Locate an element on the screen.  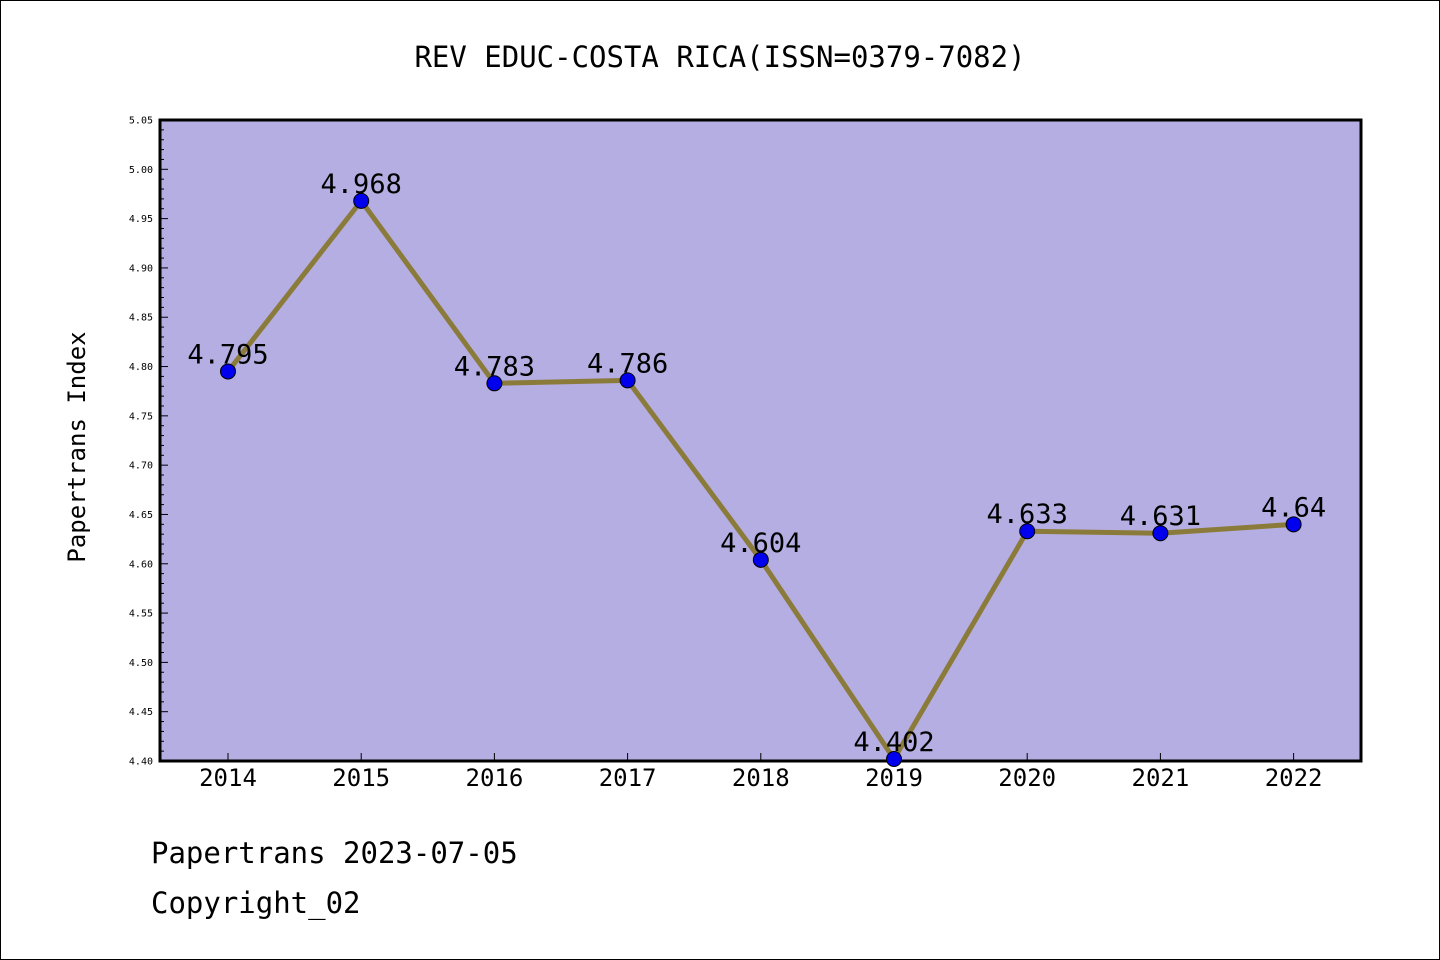
x-tick-label: 2018 is located at coordinates (761, 778).